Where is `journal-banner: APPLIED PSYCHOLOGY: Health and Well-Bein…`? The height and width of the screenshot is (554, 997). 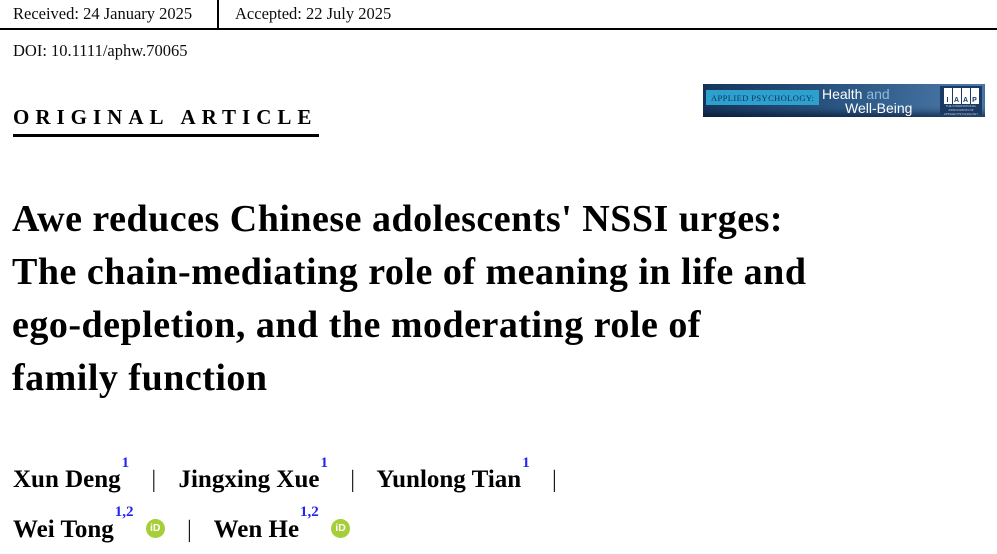 journal-banner: APPLIED PSYCHOLOGY: Health and Well-Bein… is located at coordinates (844, 100).